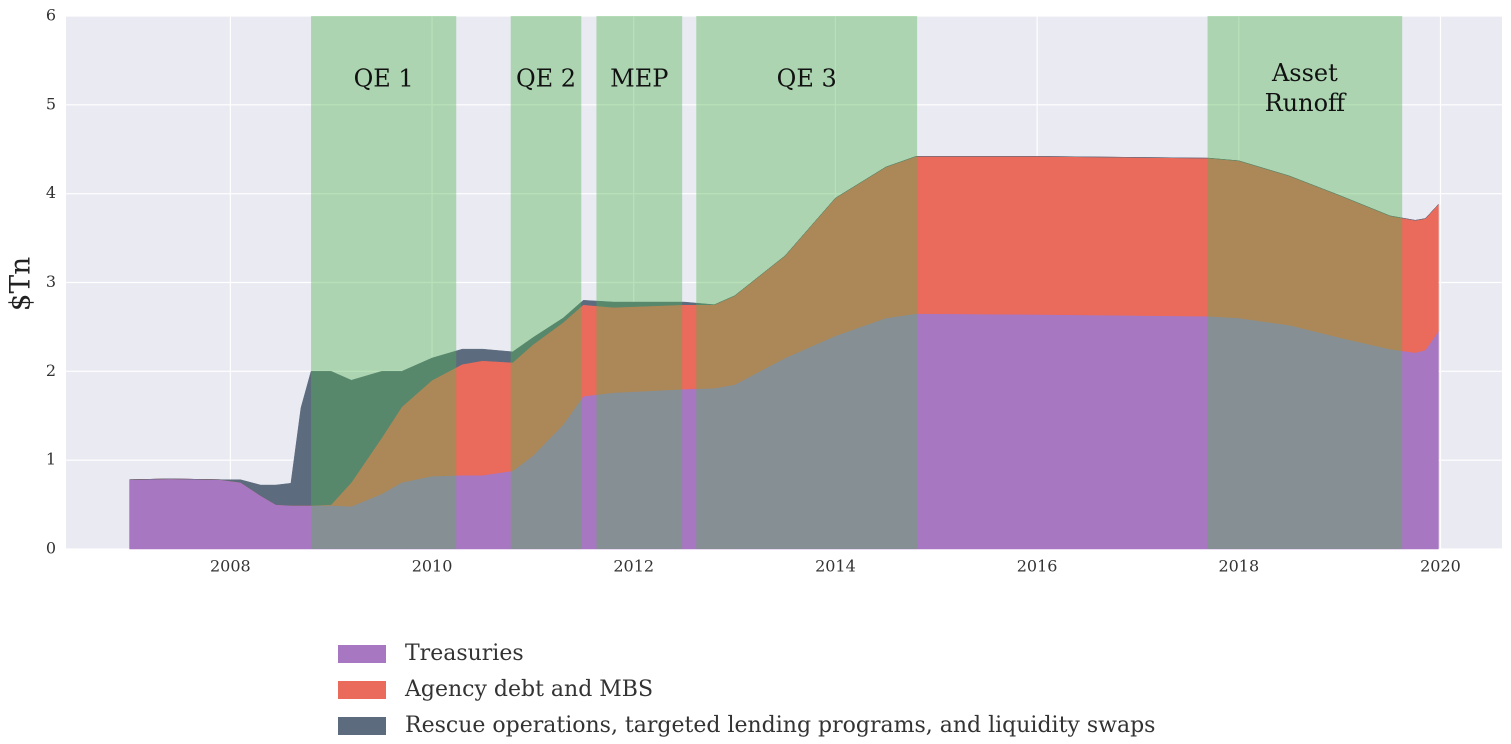  I want to click on legend-label: Agency debt and MBS, so click(528, 689).